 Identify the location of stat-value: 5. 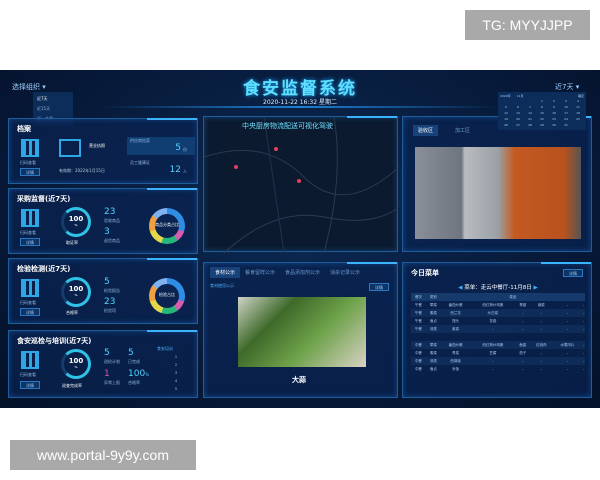
(178, 148).